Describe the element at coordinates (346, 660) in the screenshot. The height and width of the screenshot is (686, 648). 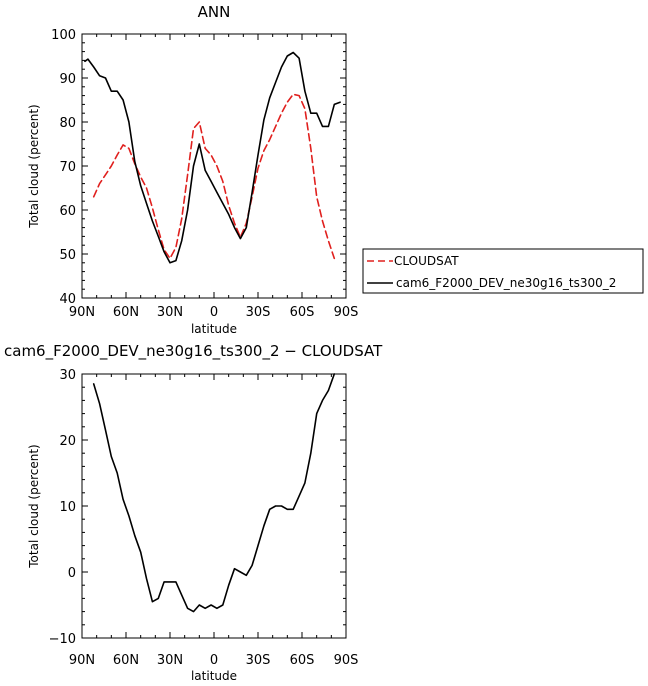
I see `bottom-x-tick-label: 90S` at that location.